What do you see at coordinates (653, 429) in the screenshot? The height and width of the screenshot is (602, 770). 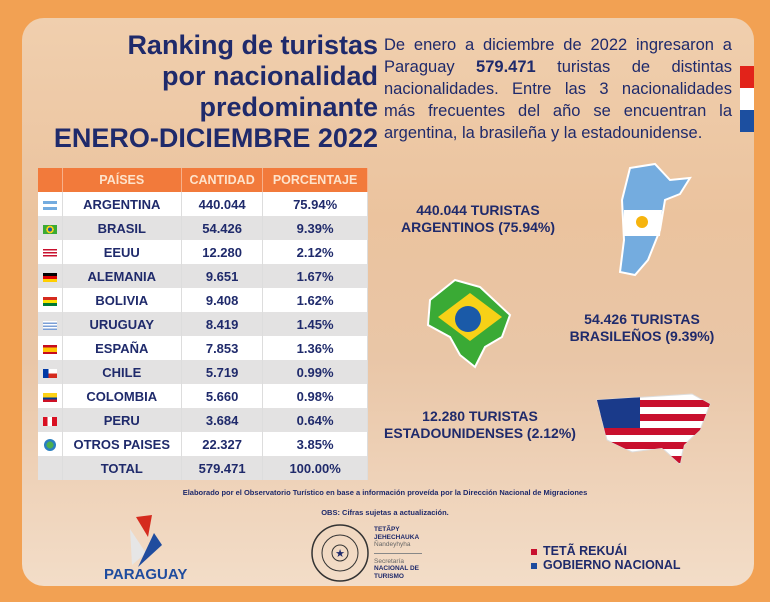 I see `eeuu-map-icon` at bounding box center [653, 429].